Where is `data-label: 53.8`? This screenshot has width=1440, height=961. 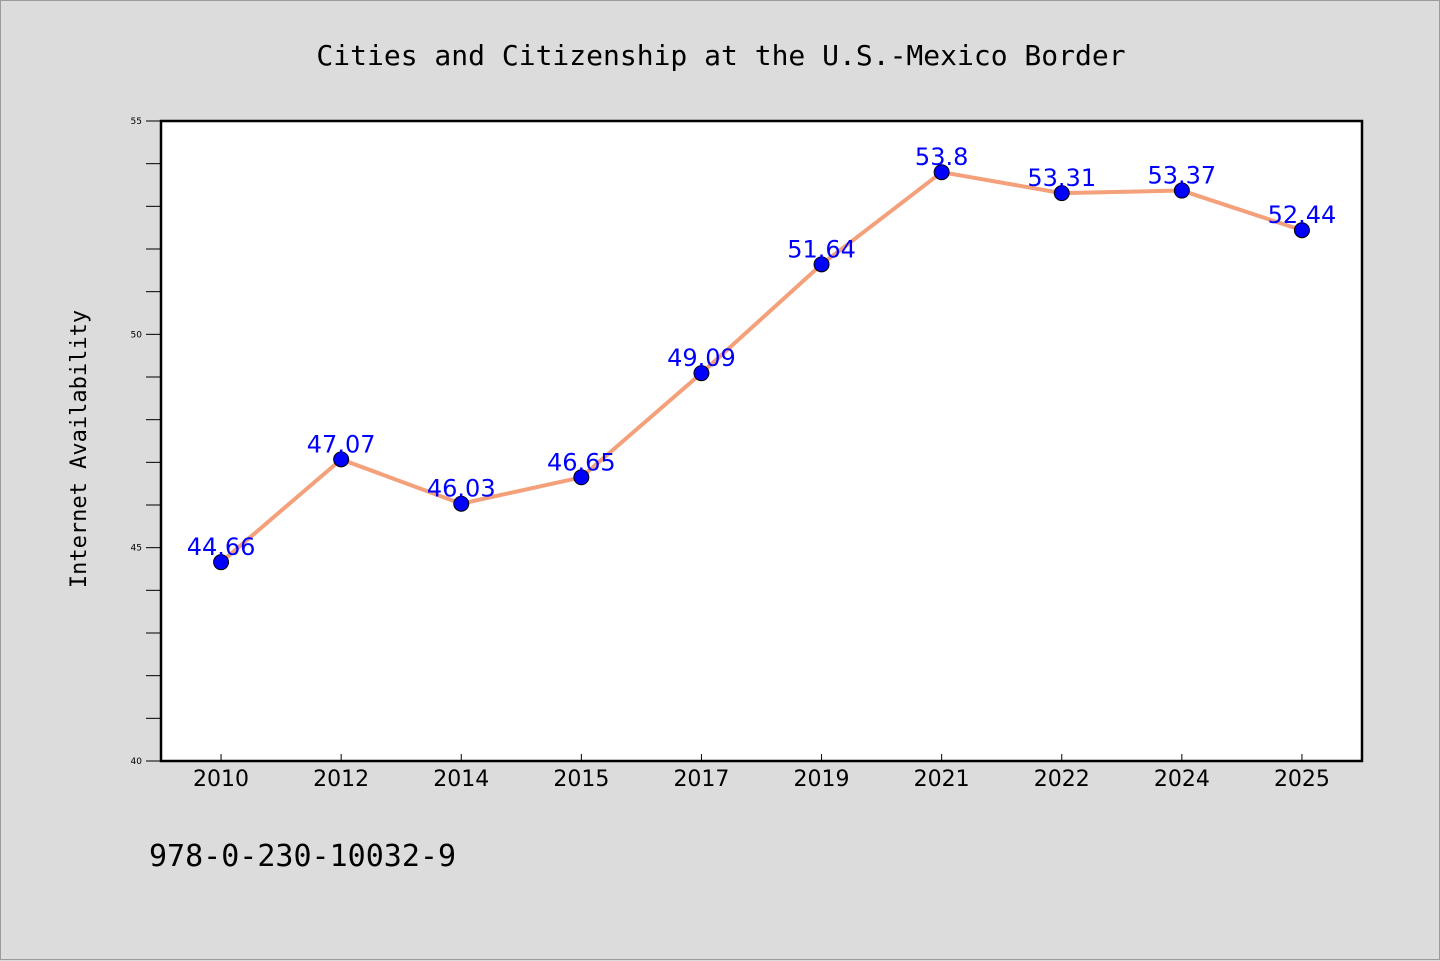 data-label: 53.8 is located at coordinates (941, 157).